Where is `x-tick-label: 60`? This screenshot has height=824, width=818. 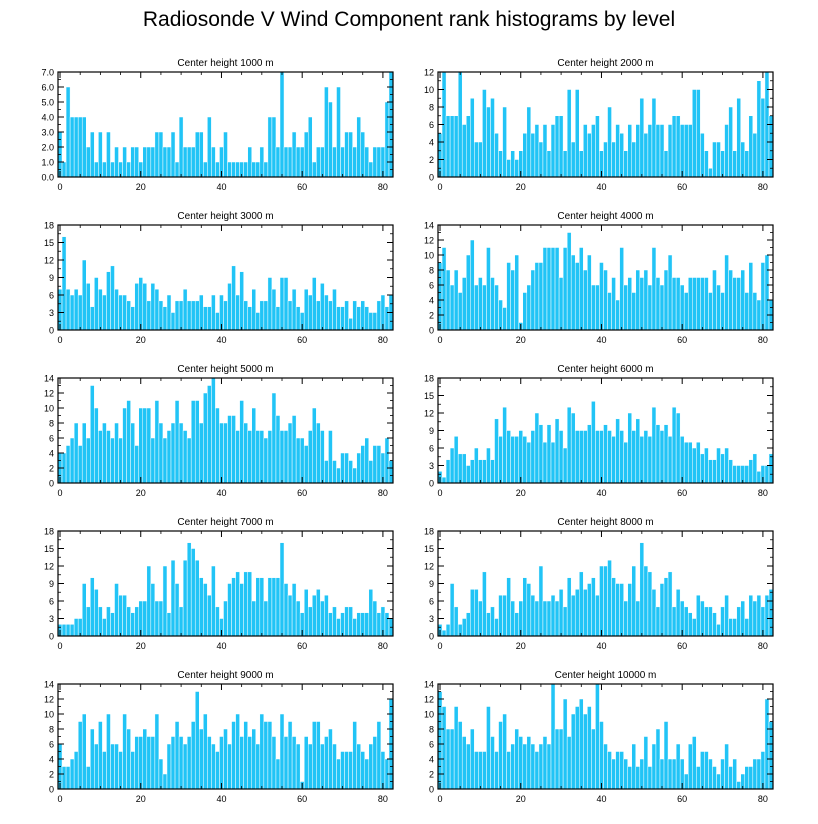
x-tick-label: 60 is located at coordinates (302, 340).